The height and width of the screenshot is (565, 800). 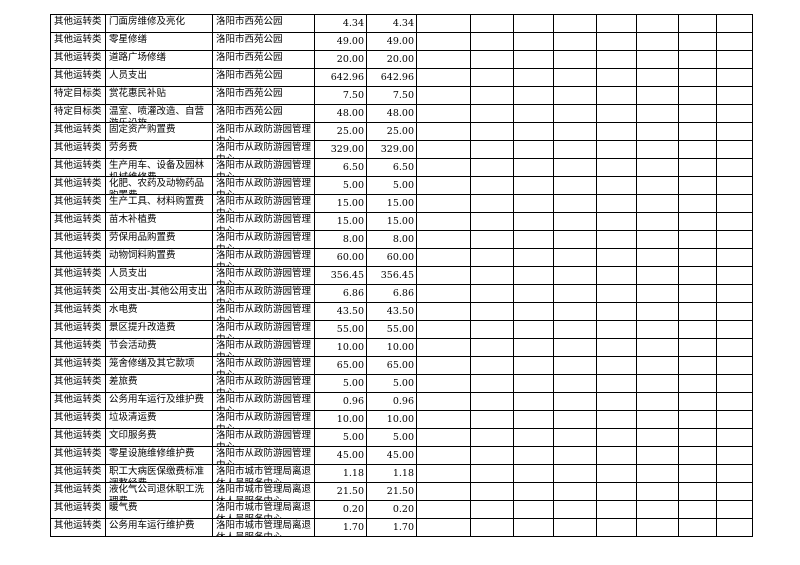 I want to click on amount-total: 55.00, so click(x=400, y=329).